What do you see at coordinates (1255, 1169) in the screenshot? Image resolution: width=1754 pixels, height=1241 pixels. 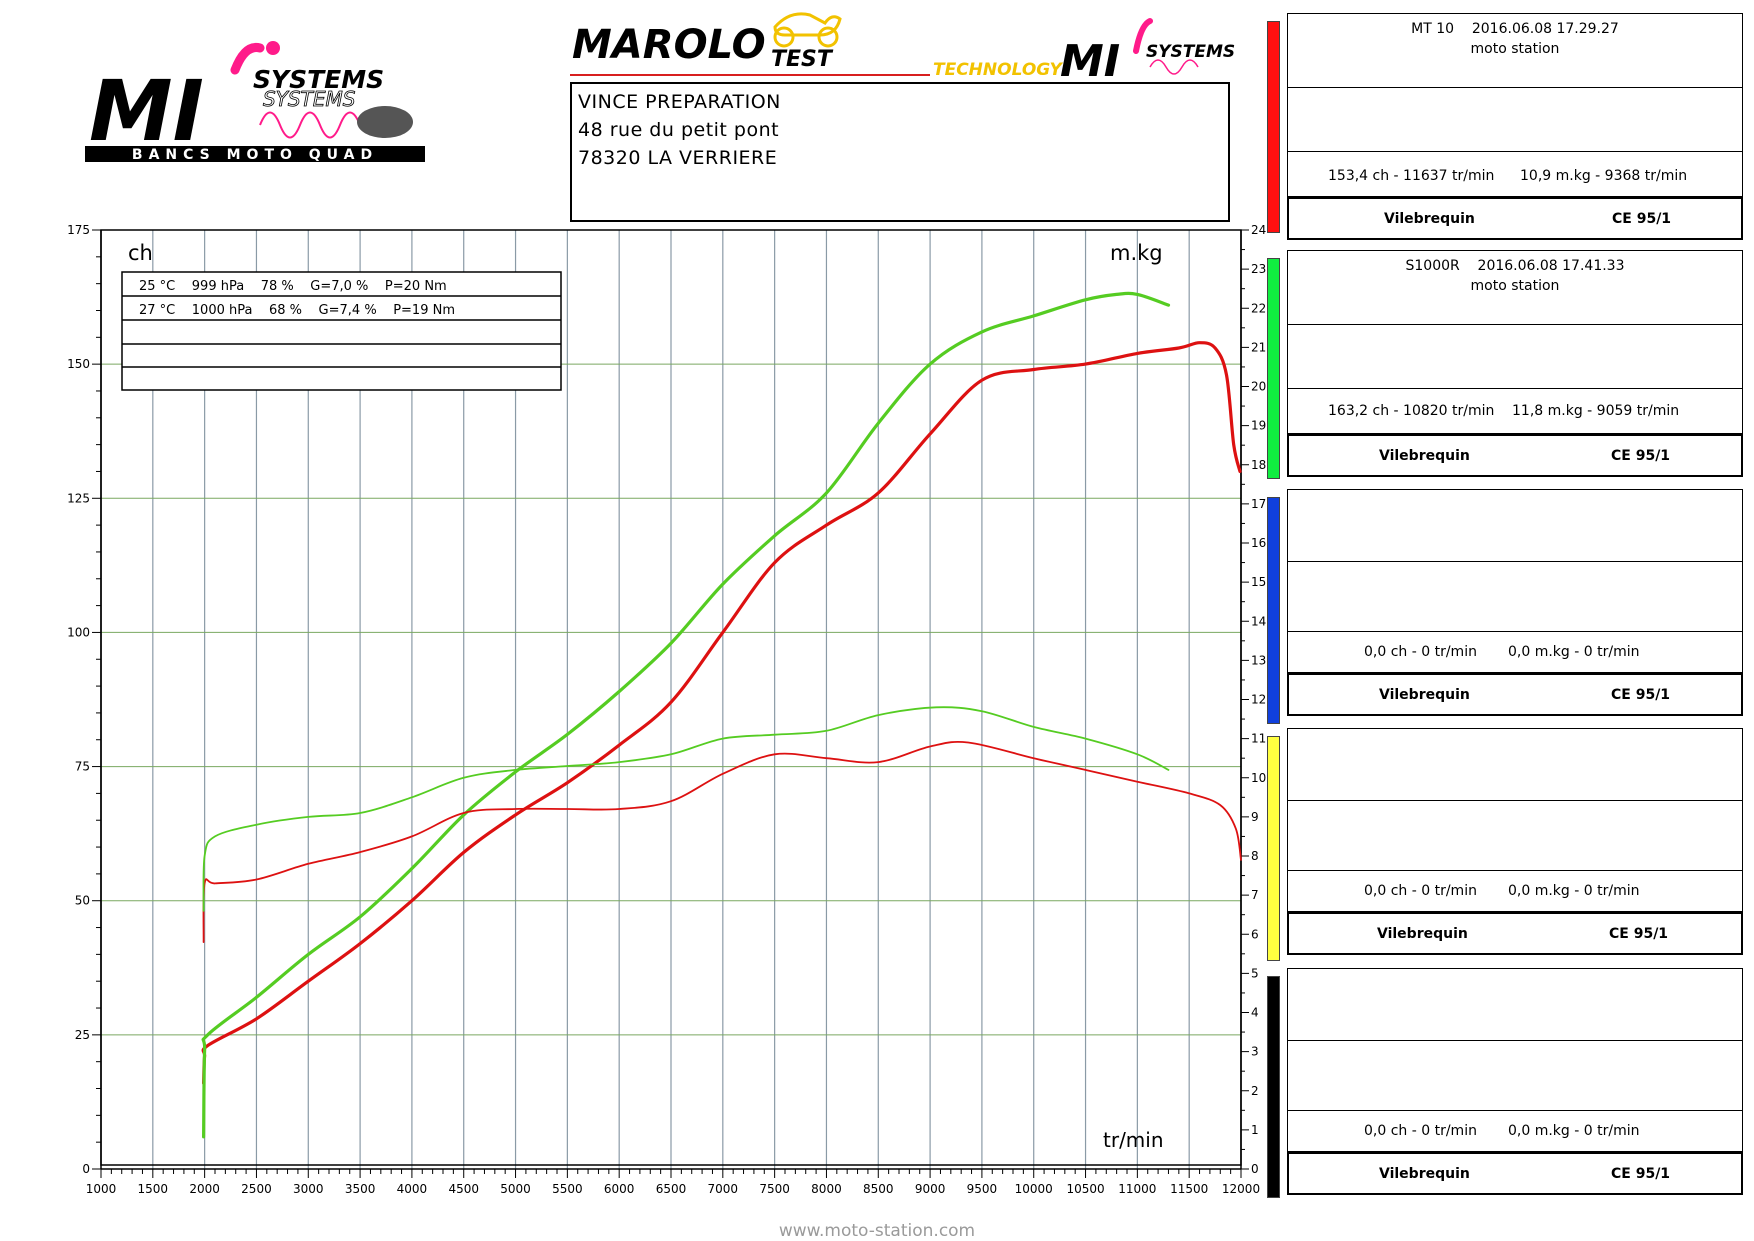 I see `right-tick-label: 0` at bounding box center [1255, 1169].